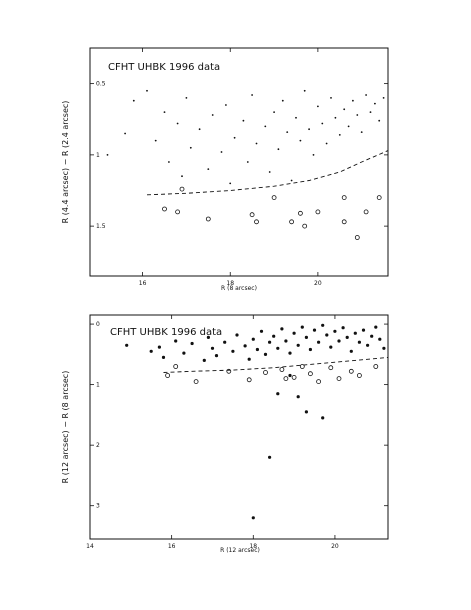 The width and height of the screenshot is (471, 610). I want to click on x-tick-label: 20, so click(318, 283).